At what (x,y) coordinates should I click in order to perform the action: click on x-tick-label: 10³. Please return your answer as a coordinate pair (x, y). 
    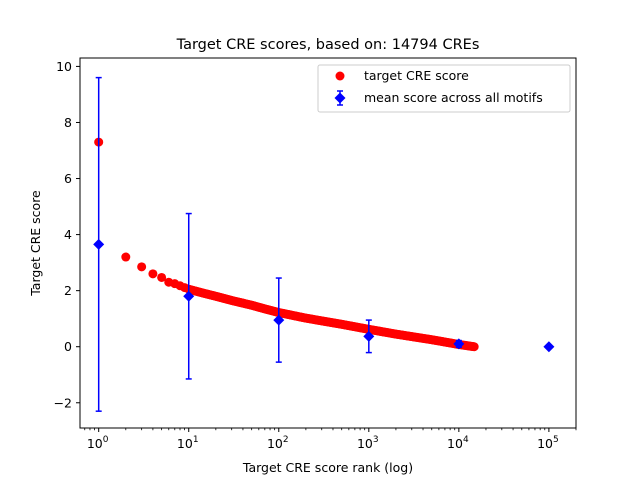
    Looking at the image, I should click on (368, 443).